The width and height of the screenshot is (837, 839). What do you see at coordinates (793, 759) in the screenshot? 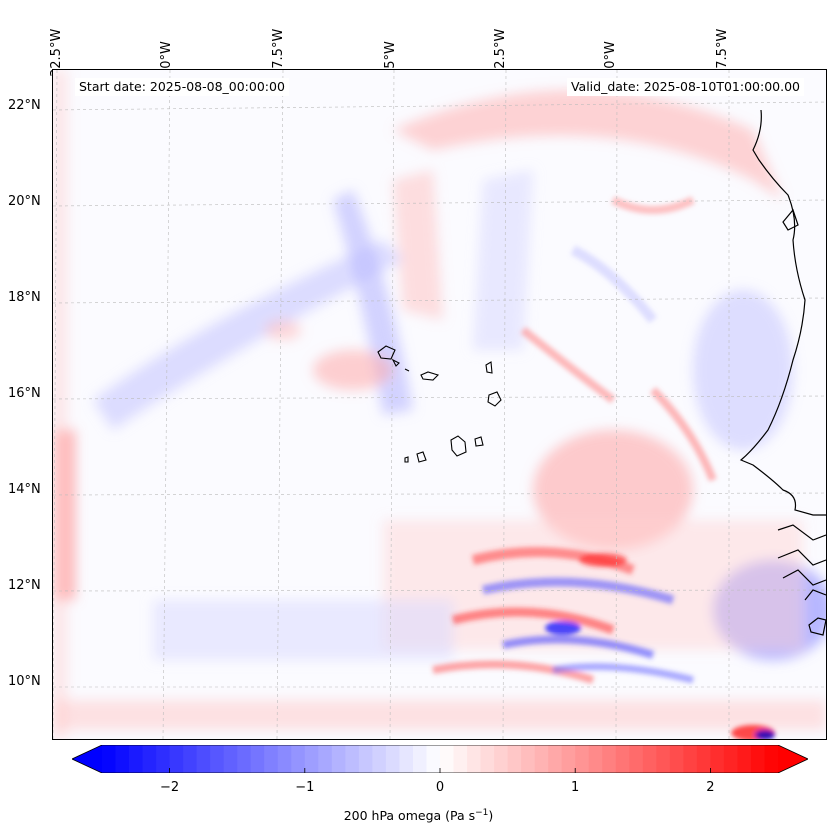
I see `colorbar-extend-high` at bounding box center [793, 759].